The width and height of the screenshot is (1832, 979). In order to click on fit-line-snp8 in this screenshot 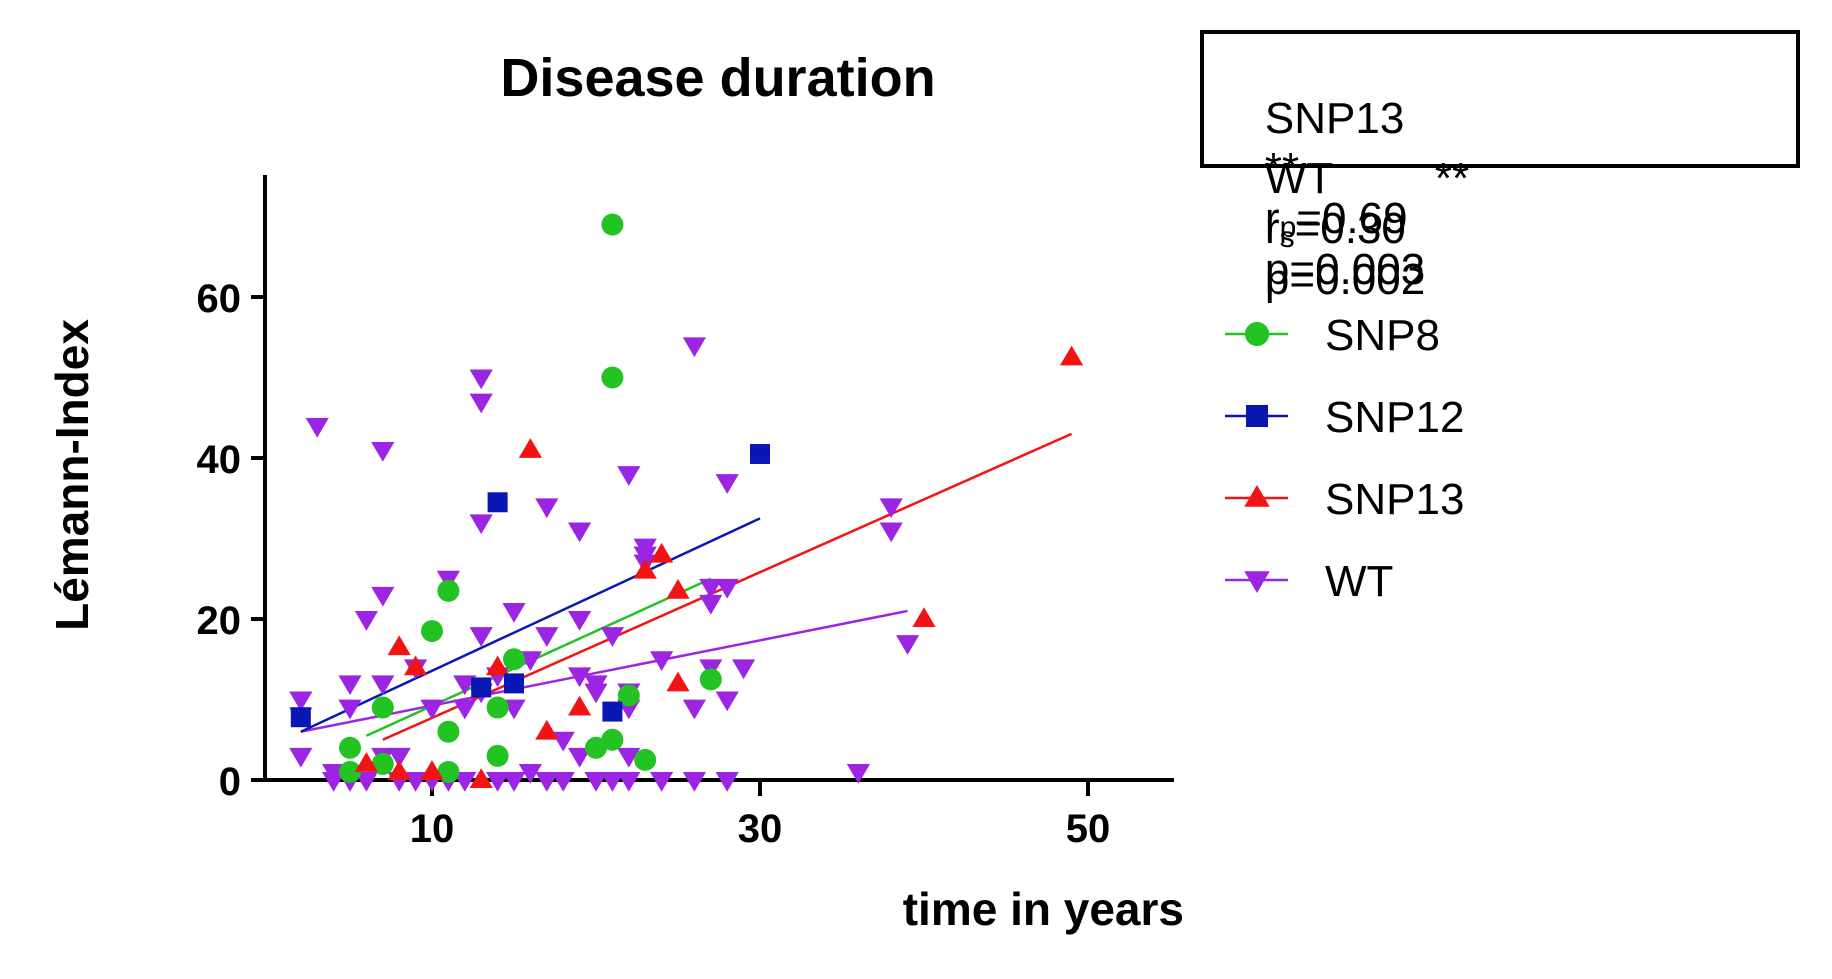, I will do `click(538, 657)`.